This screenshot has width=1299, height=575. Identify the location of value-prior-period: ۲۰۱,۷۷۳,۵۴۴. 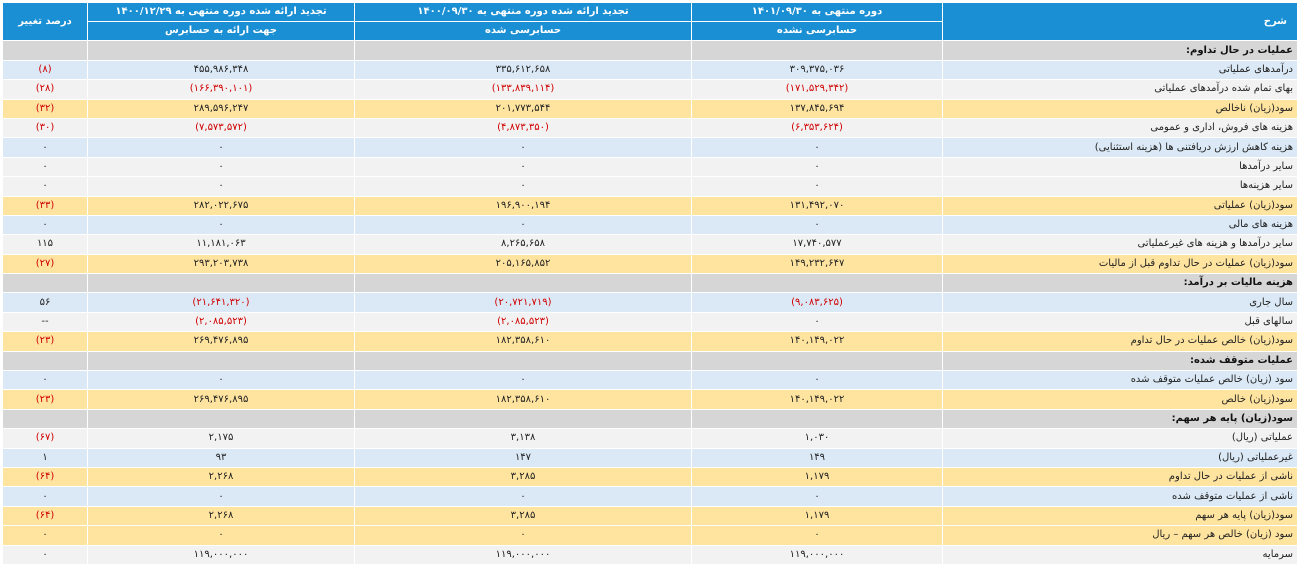
(523, 108).